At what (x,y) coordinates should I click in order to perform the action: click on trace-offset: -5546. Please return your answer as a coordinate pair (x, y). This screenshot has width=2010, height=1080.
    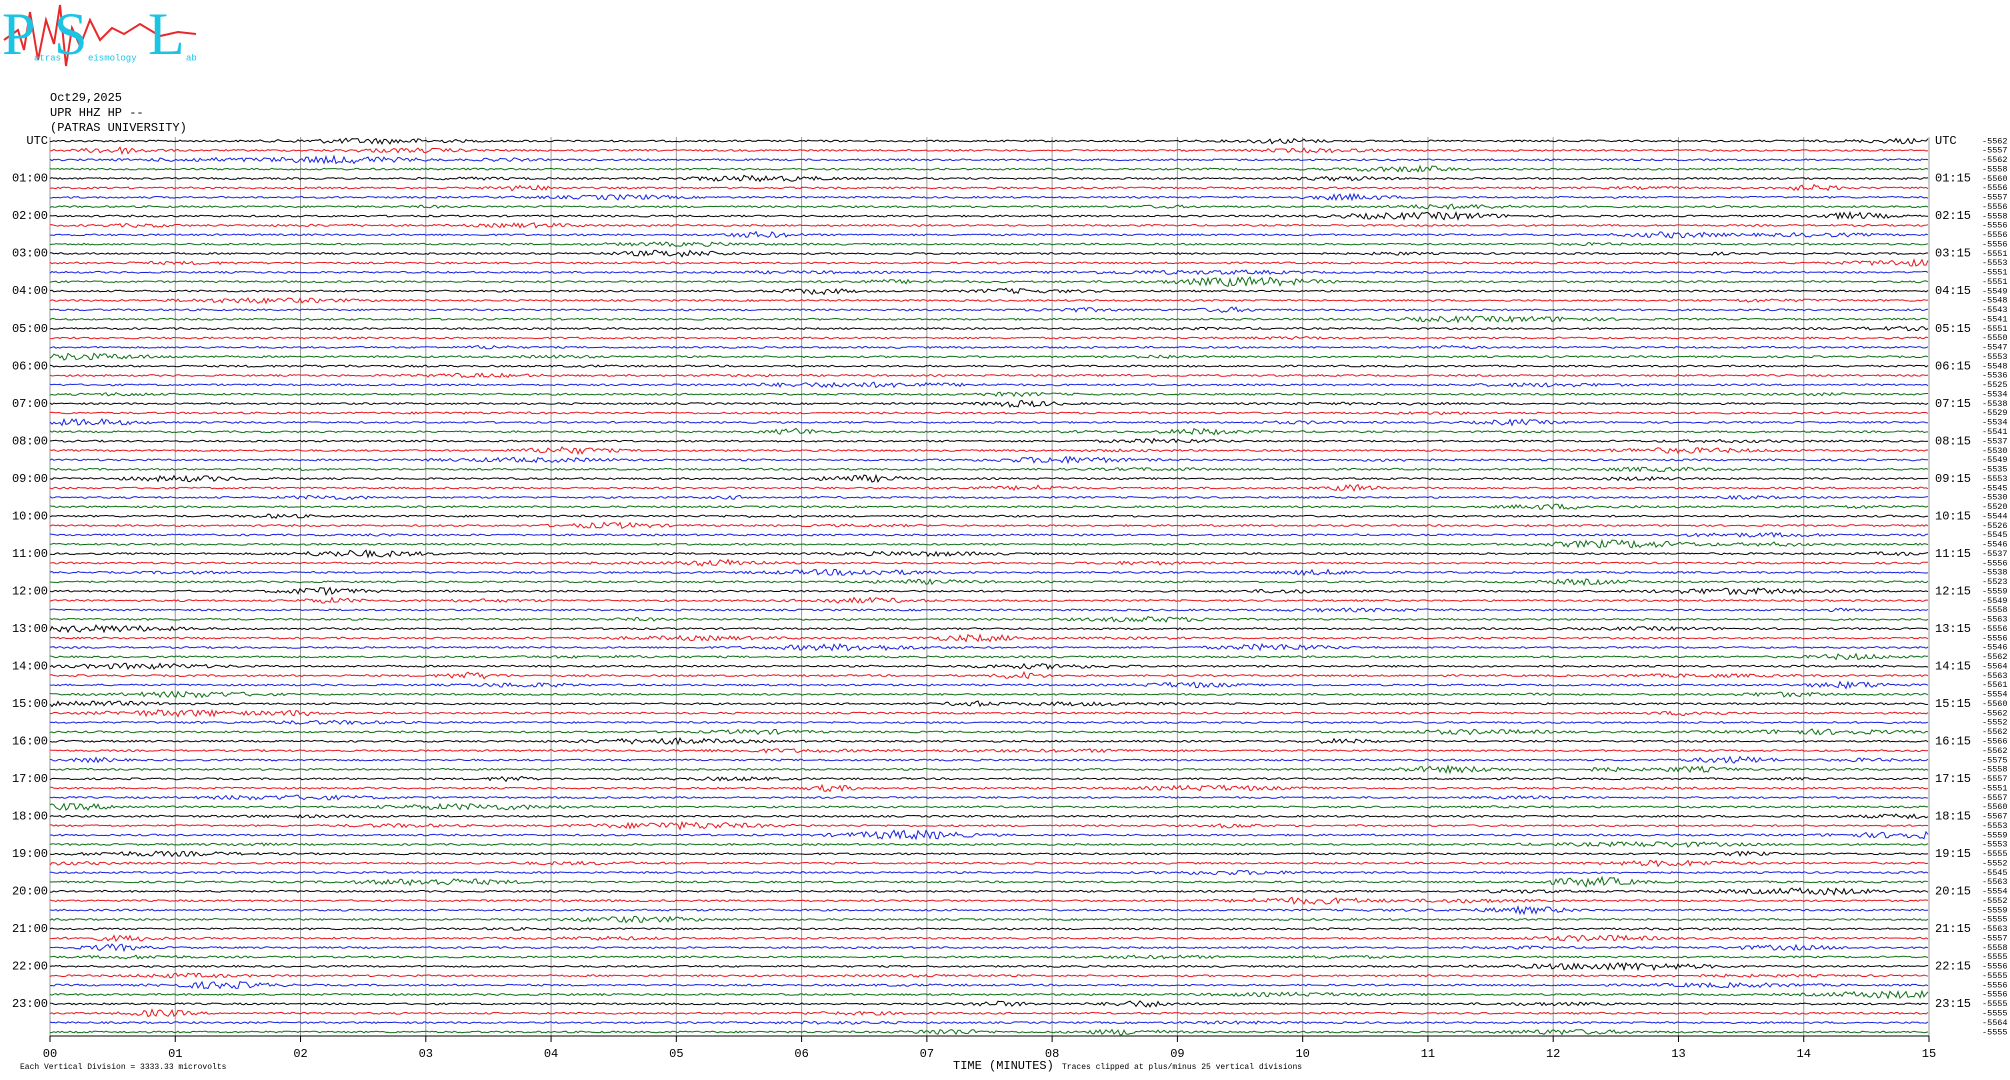
    Looking at the image, I should click on (1995, 648).